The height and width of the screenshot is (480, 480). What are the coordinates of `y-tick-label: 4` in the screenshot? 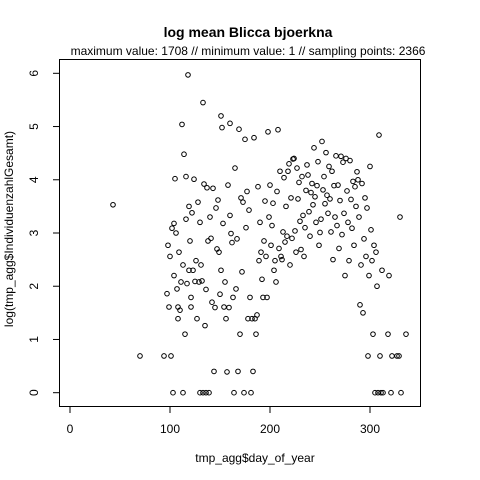 It's located at (34, 179).